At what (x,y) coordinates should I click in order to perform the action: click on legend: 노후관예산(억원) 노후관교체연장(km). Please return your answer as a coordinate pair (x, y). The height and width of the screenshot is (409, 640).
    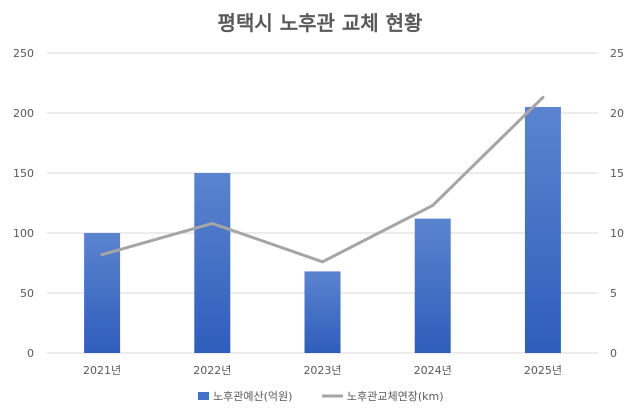
    Looking at the image, I should click on (321, 396).